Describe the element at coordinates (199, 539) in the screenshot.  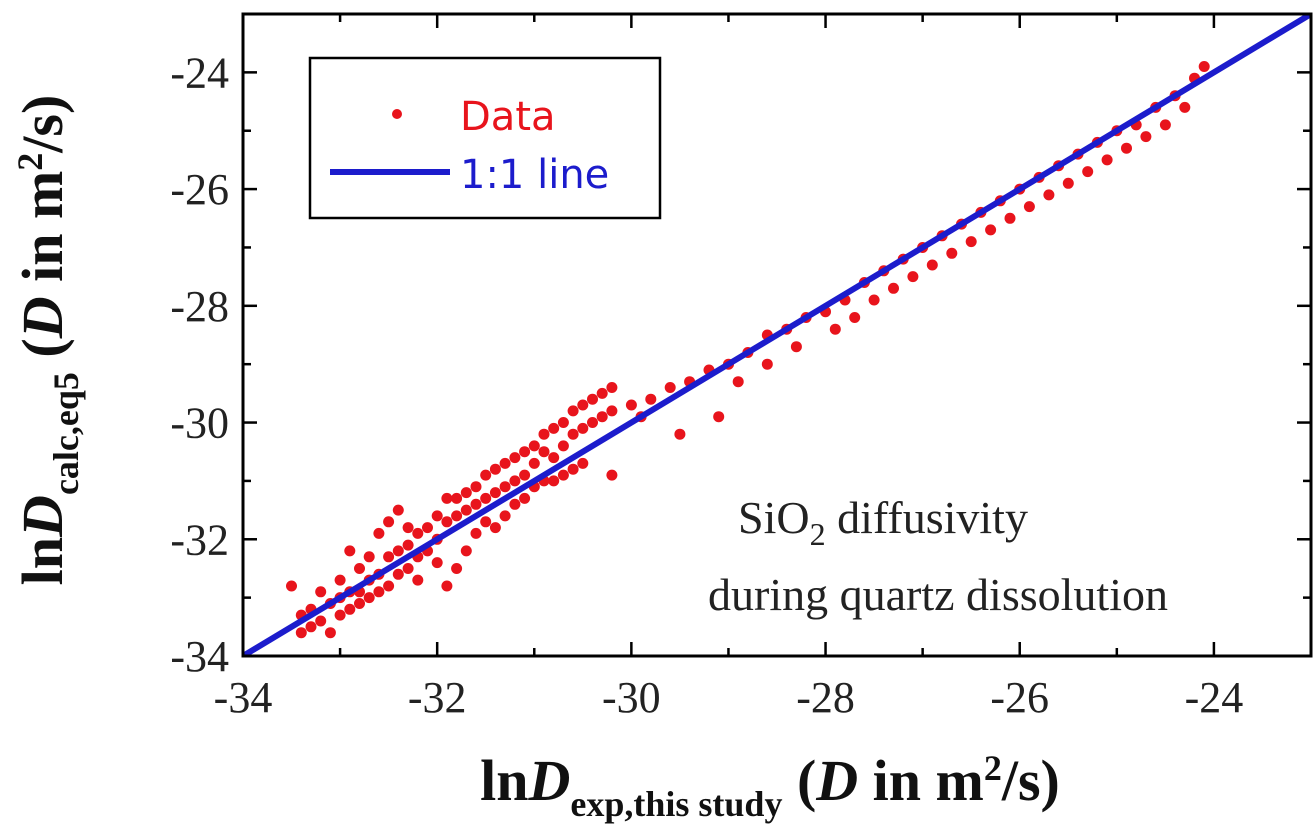
I see `y-tick-label: -32` at that location.